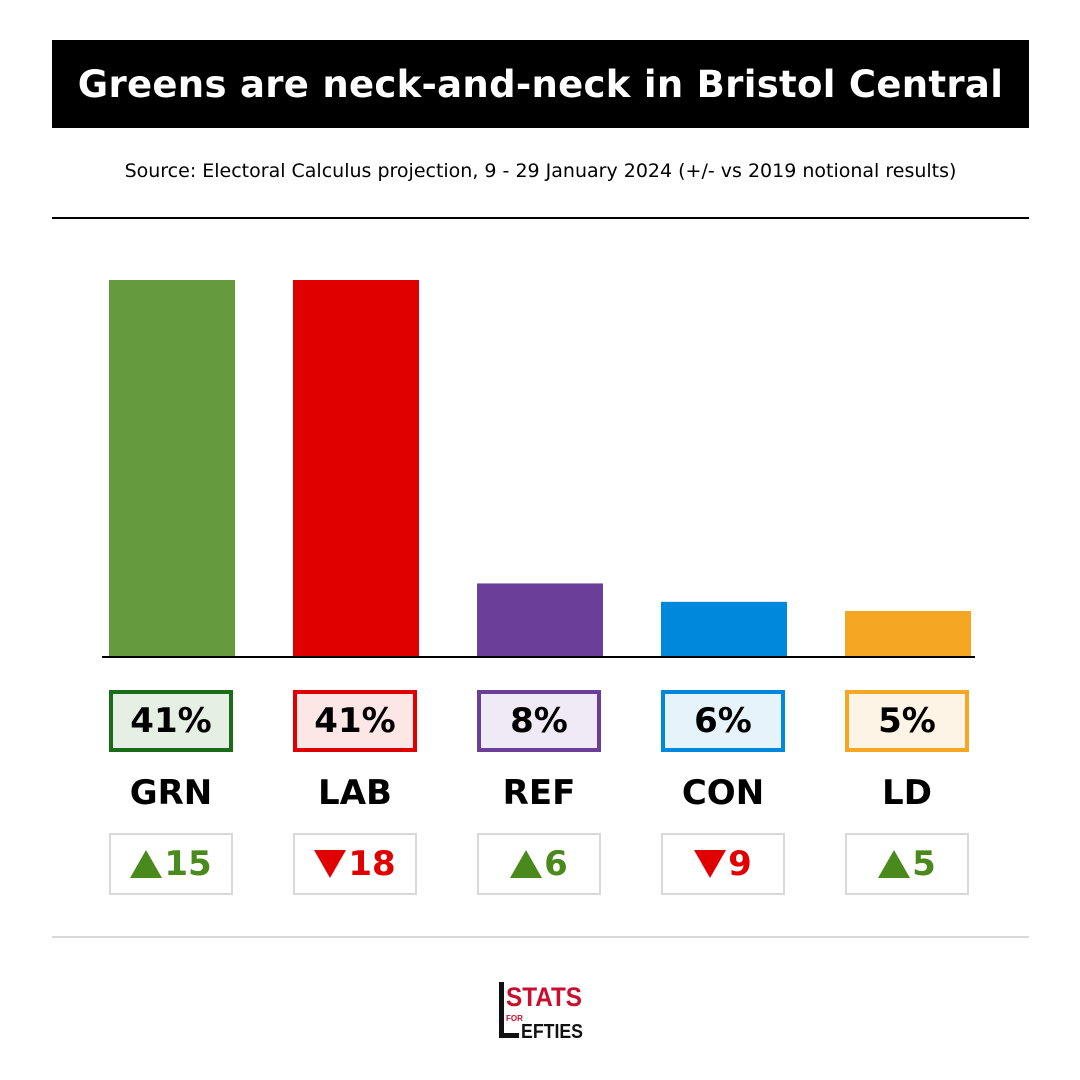 This screenshot has width=1080, height=1080. What do you see at coordinates (556, 864) in the screenshot?
I see `change-value: 6` at bounding box center [556, 864].